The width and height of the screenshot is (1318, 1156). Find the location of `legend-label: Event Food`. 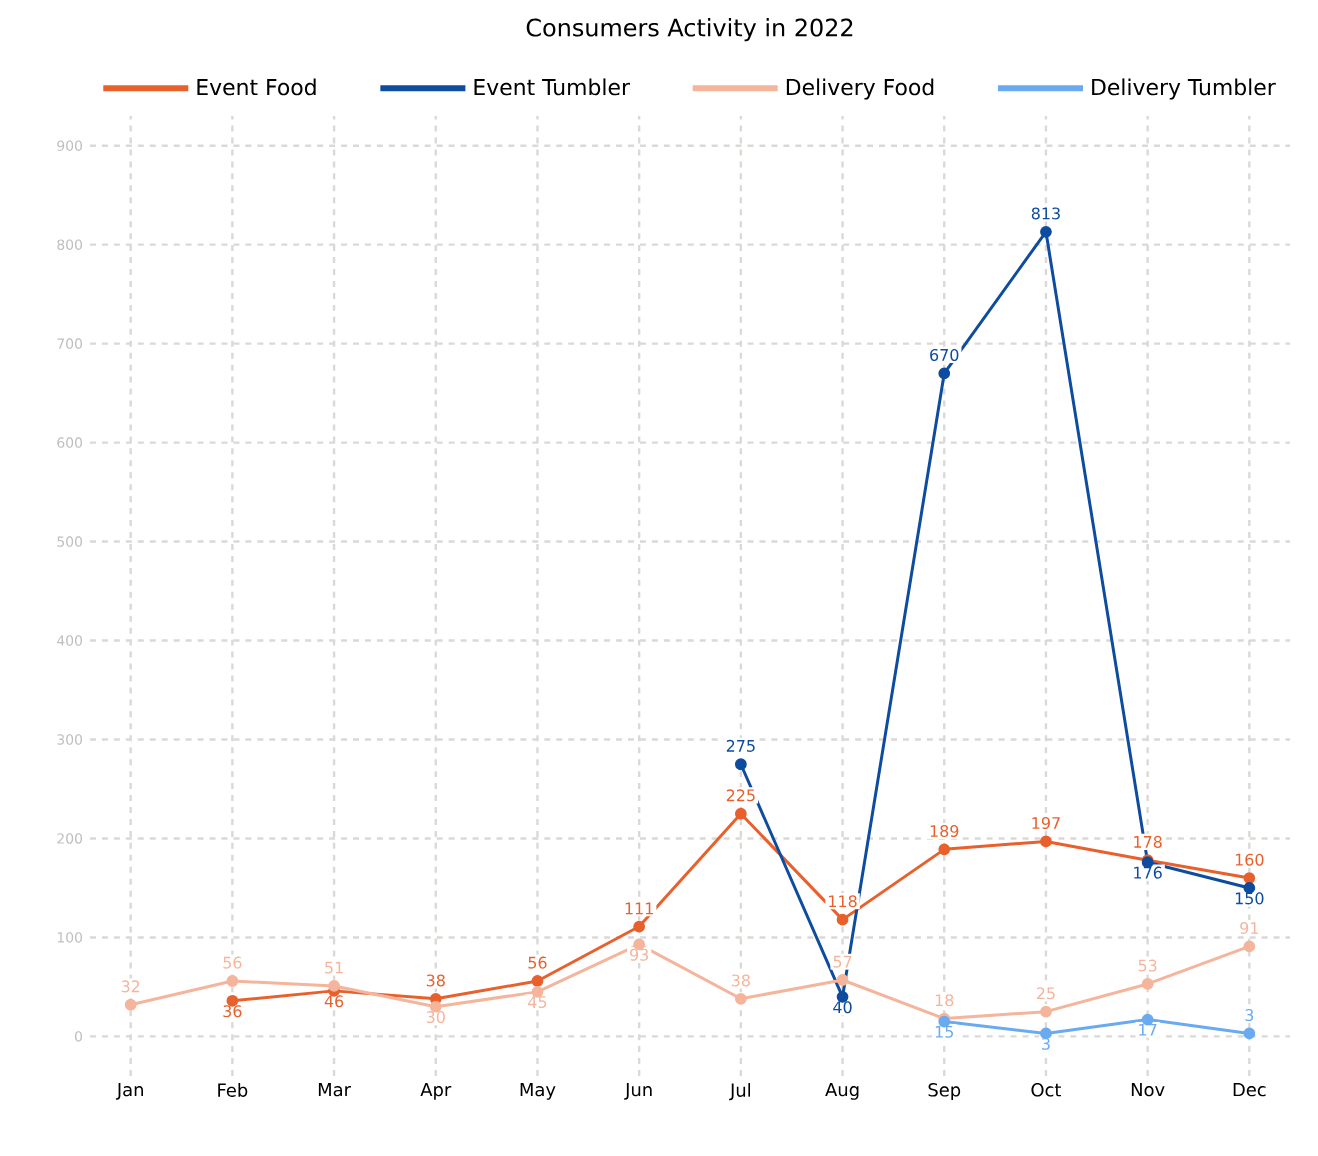

legend-label: Event Food is located at coordinates (256, 87).